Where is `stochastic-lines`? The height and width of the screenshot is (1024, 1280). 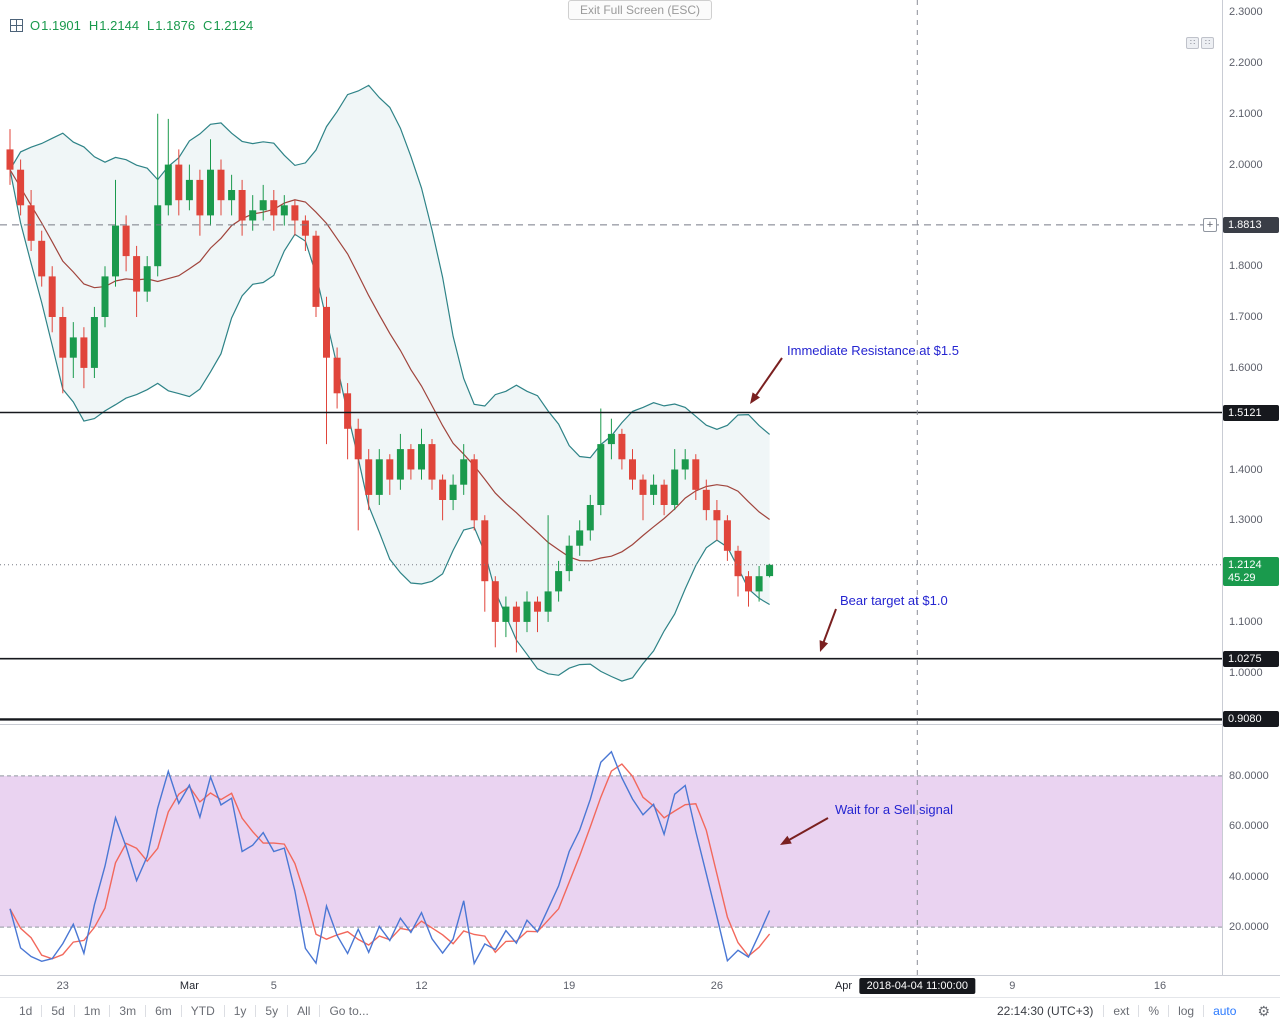
stochastic-lines is located at coordinates (390, 858).